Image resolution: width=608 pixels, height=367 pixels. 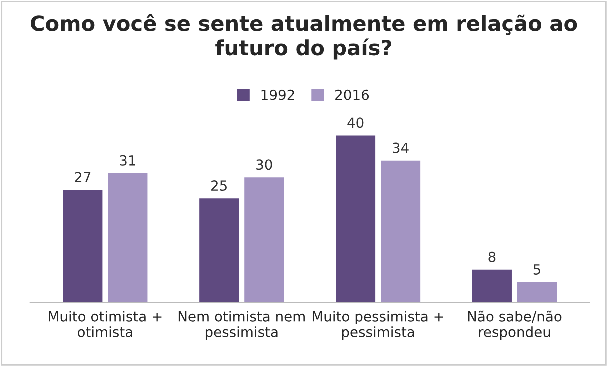 I want to click on data-label: 31, so click(x=128, y=160).